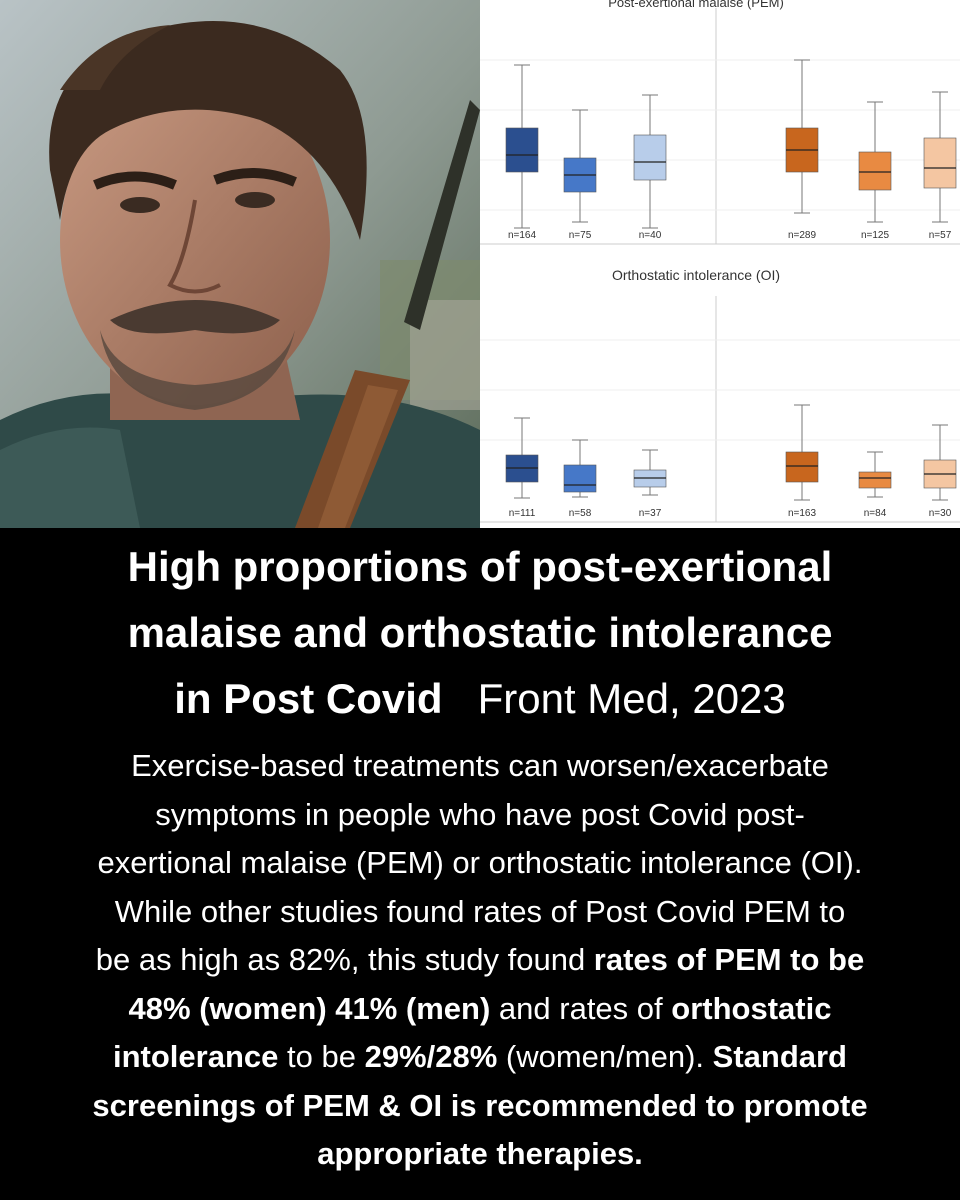  I want to click on oi-men-box-2: n=84, so click(875, 485).